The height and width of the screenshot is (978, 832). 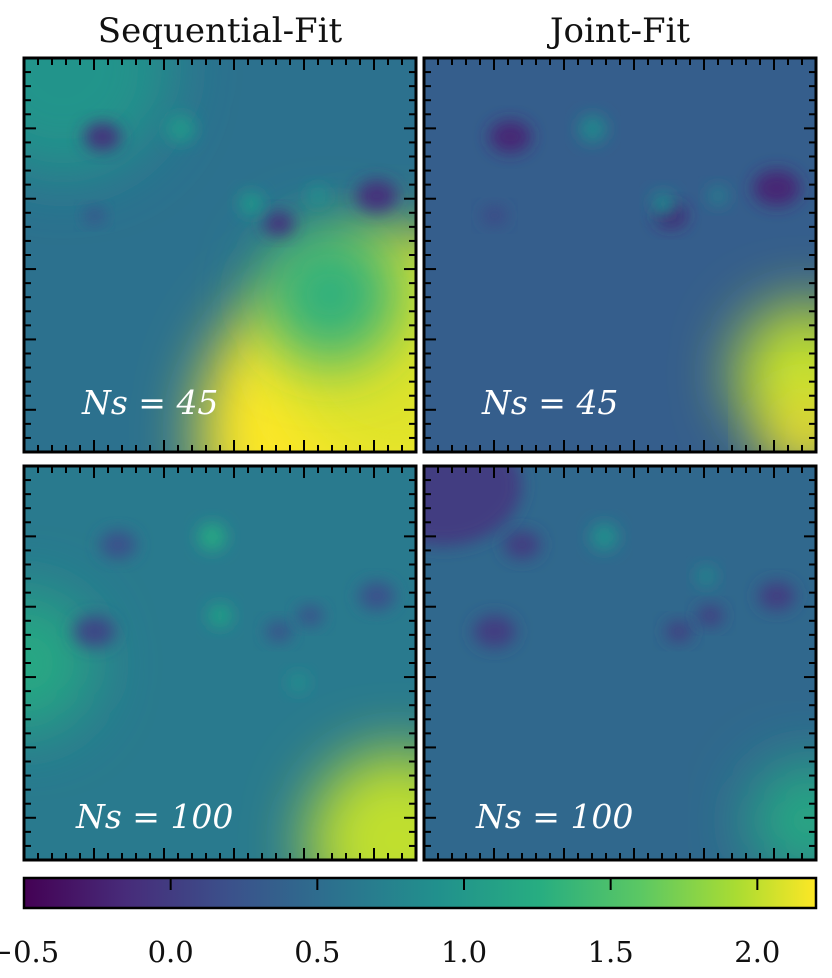 What do you see at coordinates (611, 952) in the screenshot?
I see `colorbar-tick-label: 1.5` at bounding box center [611, 952].